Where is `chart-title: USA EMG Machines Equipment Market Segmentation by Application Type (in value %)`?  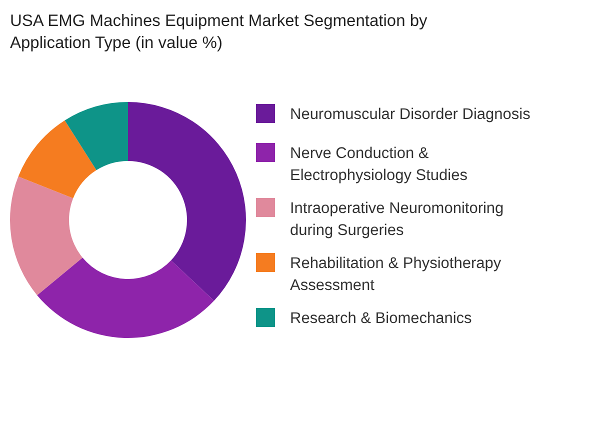 chart-title: USA EMG Machines Equipment Market Segmentation by Application Type (in value %) is located at coordinates (219, 32).